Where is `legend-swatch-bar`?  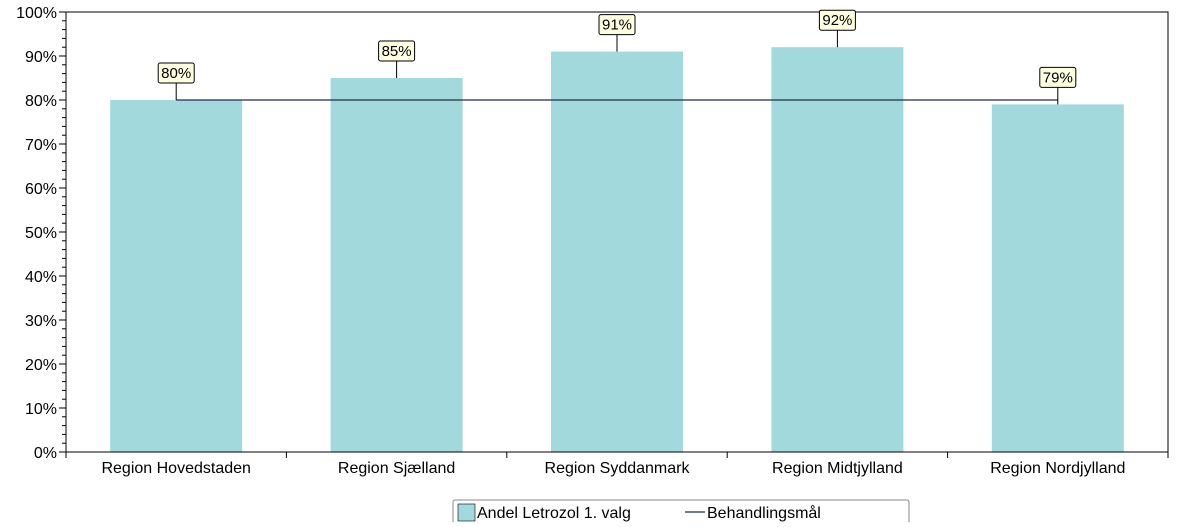
legend-swatch-bar is located at coordinates (466, 512).